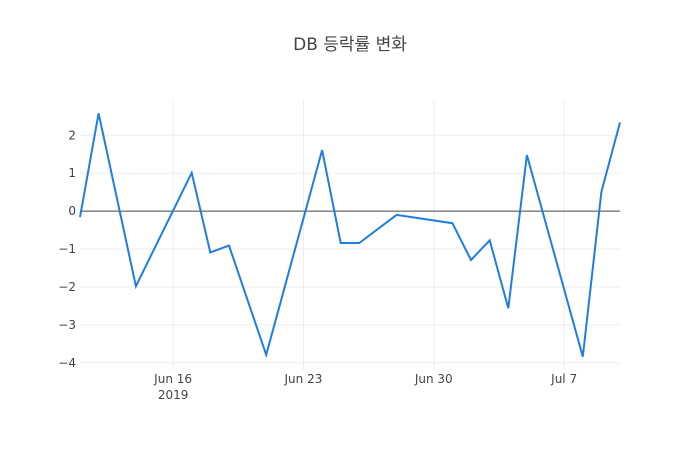  I want to click on y-tick-label: 2, so click(72, 135).